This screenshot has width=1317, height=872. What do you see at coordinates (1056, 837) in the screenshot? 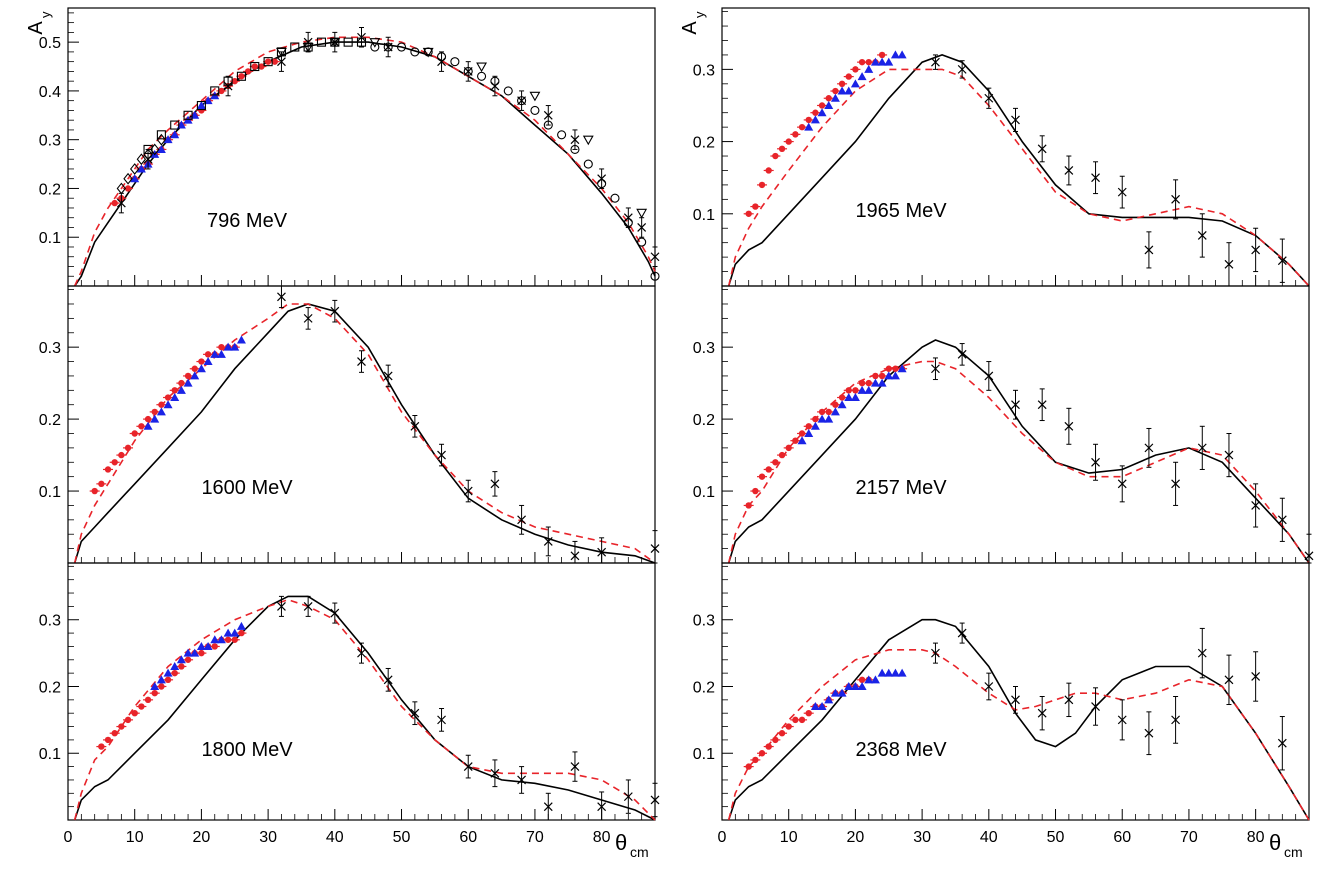
I see `x-tick-label: 50` at bounding box center [1056, 837].